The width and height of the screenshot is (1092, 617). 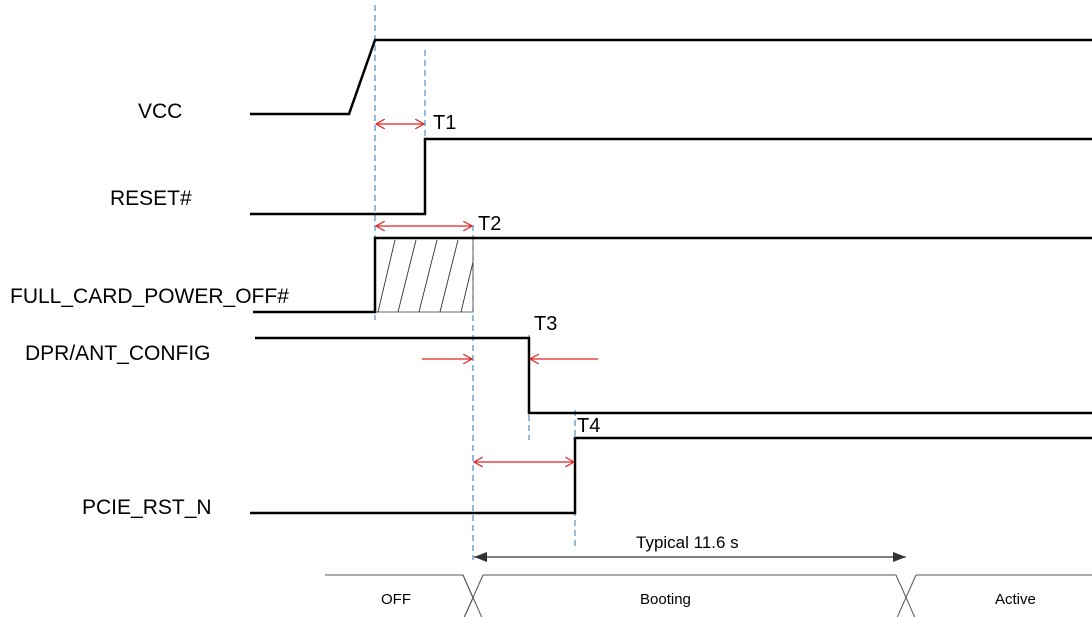 What do you see at coordinates (1015, 599) in the screenshot?
I see `state-label-active: Active` at bounding box center [1015, 599].